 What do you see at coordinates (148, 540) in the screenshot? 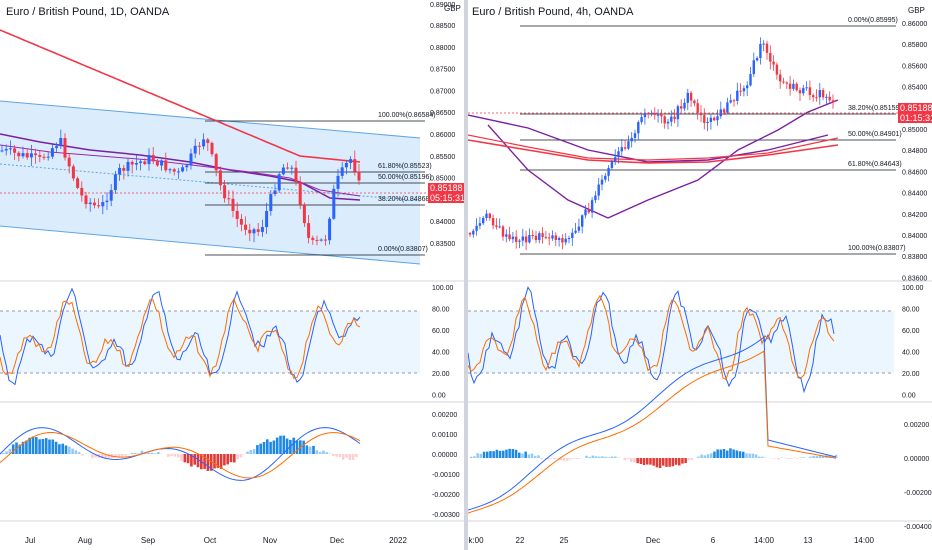
I see `time-tick-label: Sep` at bounding box center [148, 540].